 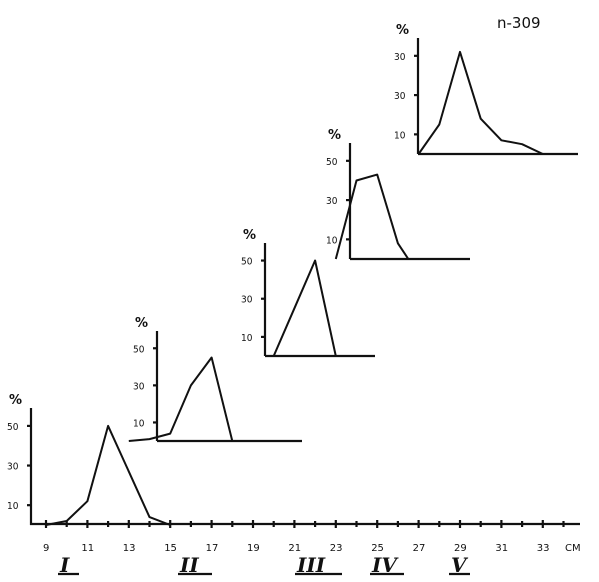 I want to click on x-tick-label: 19, so click(x=253, y=548).